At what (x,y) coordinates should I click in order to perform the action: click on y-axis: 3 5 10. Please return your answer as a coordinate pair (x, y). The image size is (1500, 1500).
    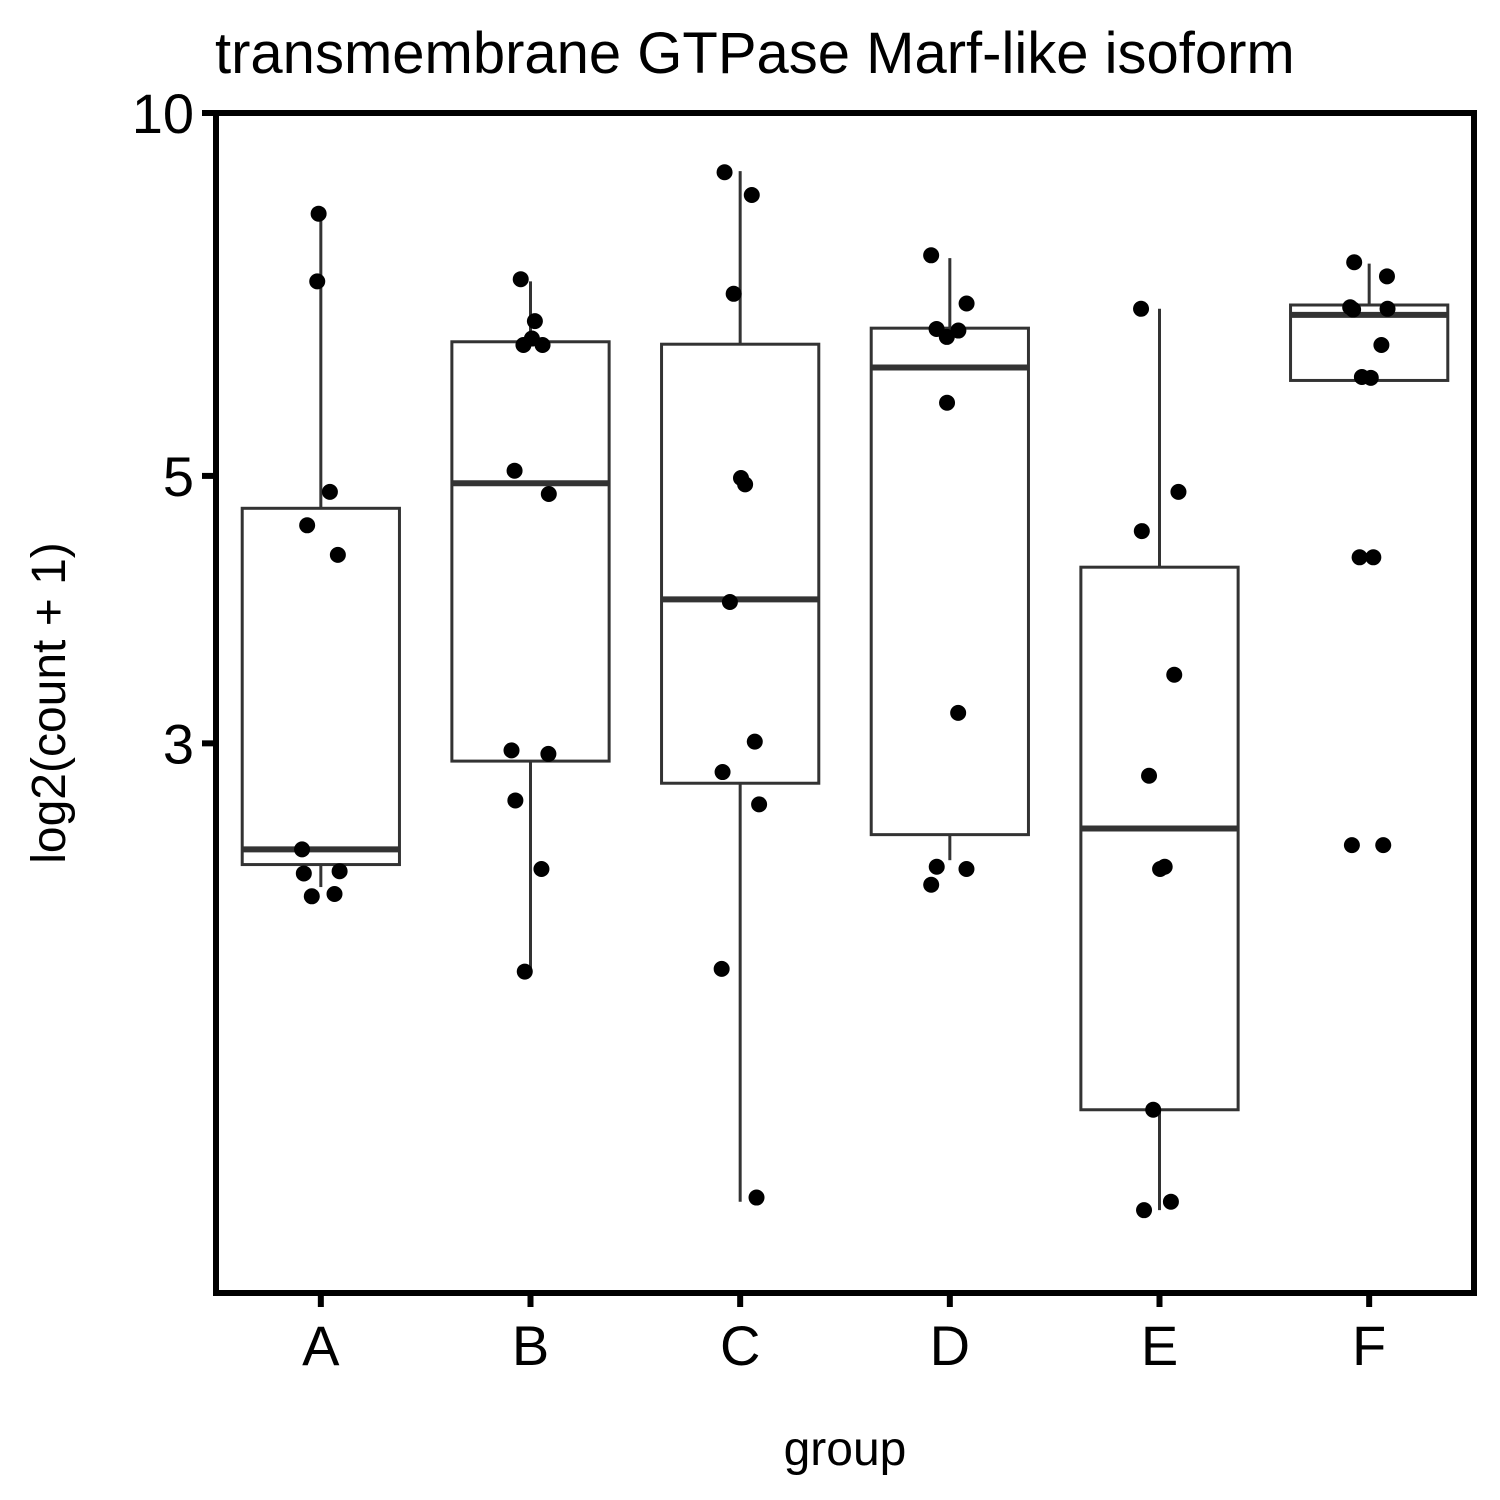
    Looking at the image, I should click on (174, 428).